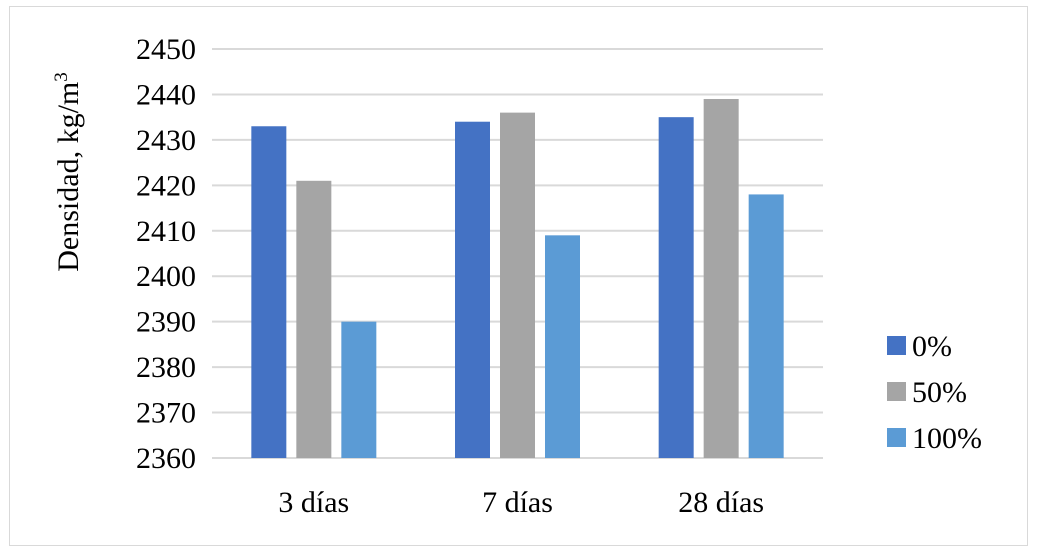  I want to click on y-tick-label: 2430, so click(166, 140).